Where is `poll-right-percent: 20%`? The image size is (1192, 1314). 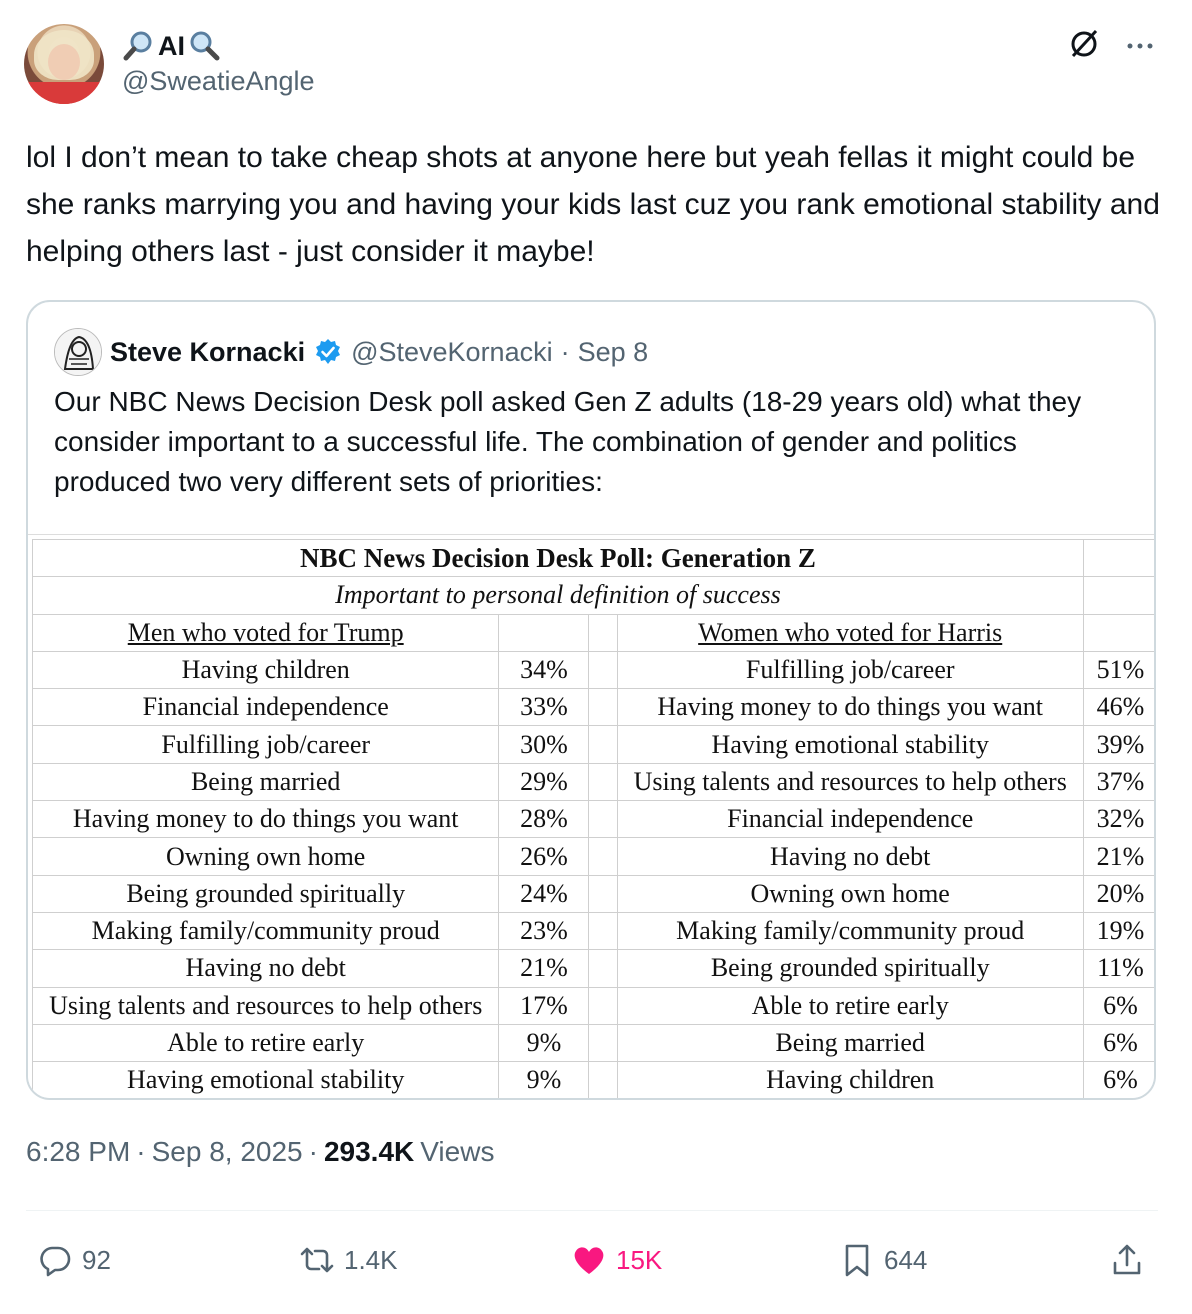
poll-right-percent: 20% is located at coordinates (1118, 893).